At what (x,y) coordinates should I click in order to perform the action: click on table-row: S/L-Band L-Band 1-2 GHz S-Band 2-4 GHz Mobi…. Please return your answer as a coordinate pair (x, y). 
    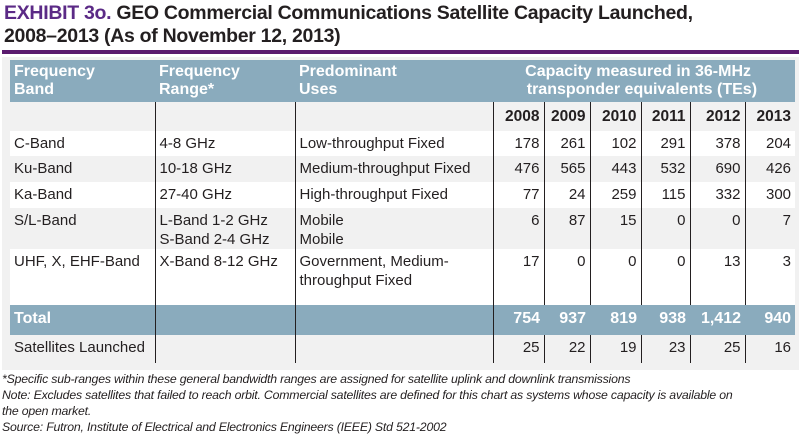
    Looking at the image, I should click on (403, 228).